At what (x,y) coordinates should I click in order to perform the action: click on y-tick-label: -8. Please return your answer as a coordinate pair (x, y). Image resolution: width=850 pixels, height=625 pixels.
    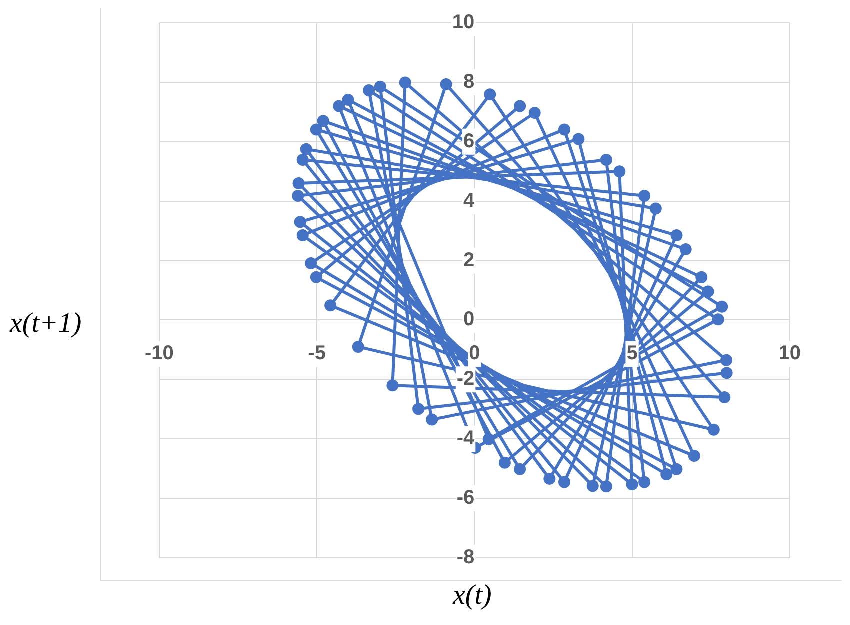
    Looking at the image, I should click on (465, 557).